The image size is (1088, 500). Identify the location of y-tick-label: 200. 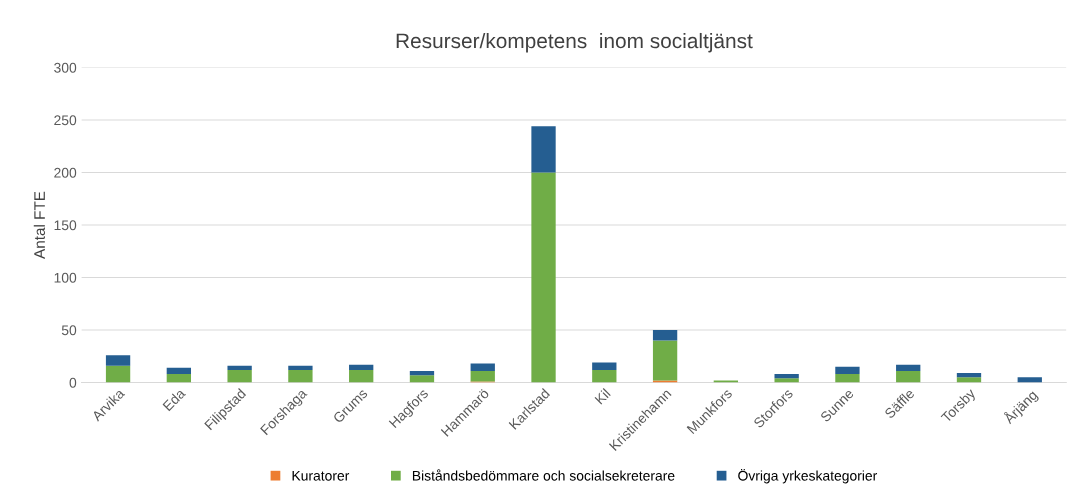
(65, 172).